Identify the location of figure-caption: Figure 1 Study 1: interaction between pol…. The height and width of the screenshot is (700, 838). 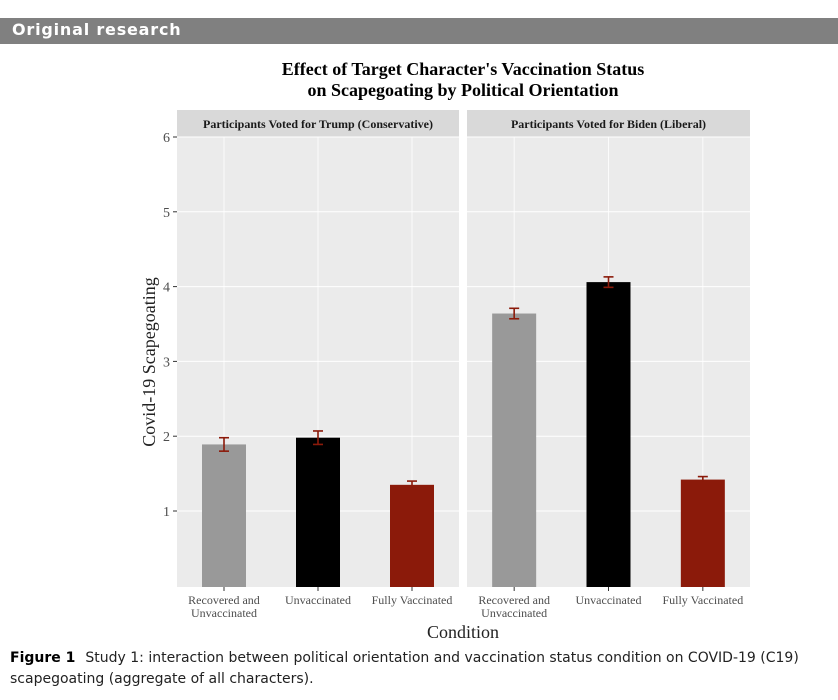
(420, 669).